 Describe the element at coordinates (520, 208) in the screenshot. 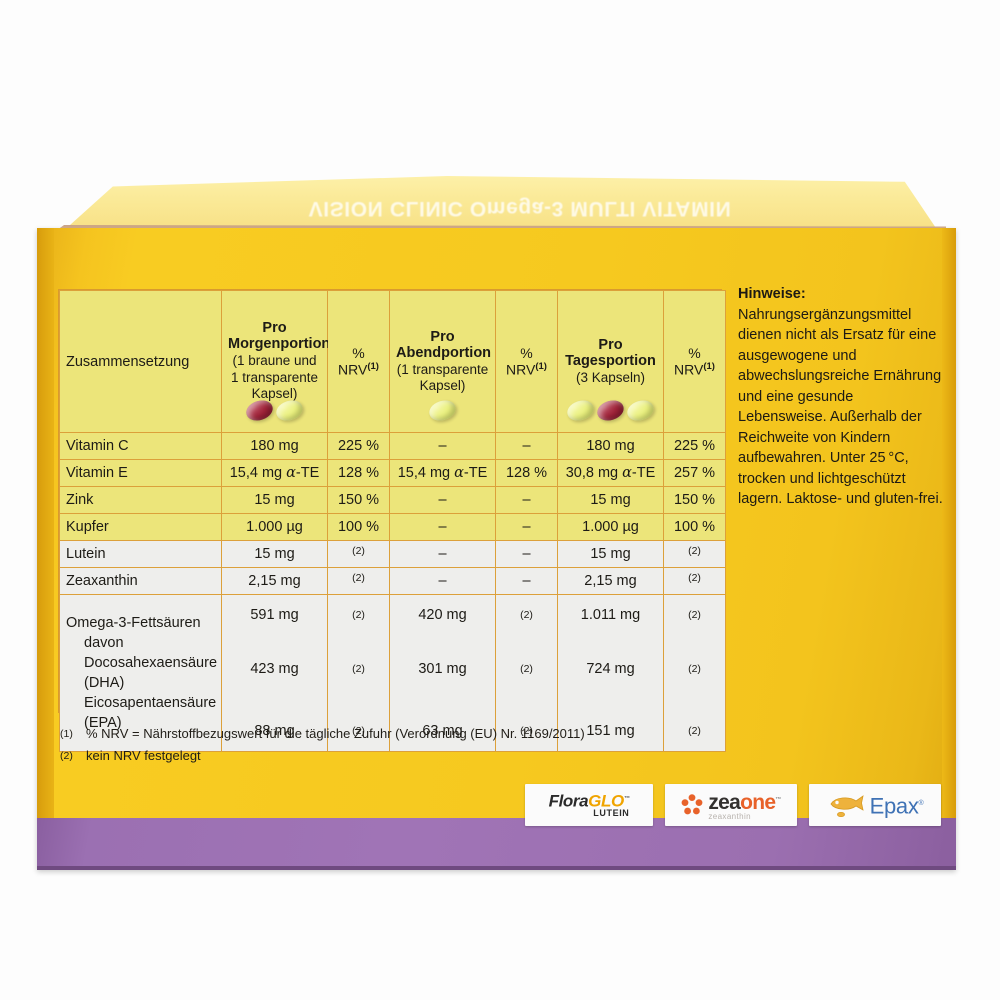

I see `lid-ghost-text: VISION CLINIC Omega-3 MULTI VITAMIN` at that location.